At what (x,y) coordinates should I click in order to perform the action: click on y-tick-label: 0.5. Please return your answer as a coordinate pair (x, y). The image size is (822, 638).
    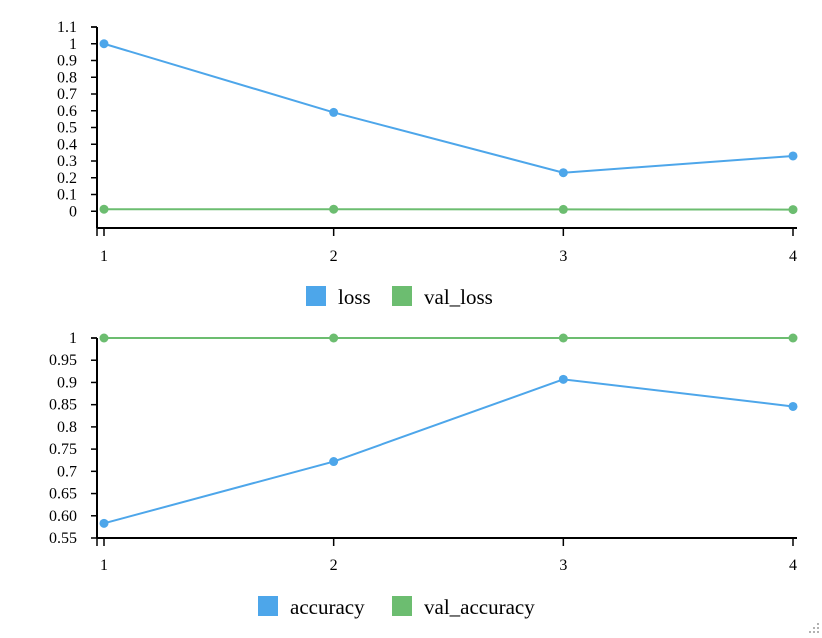
    Looking at the image, I should click on (67, 128).